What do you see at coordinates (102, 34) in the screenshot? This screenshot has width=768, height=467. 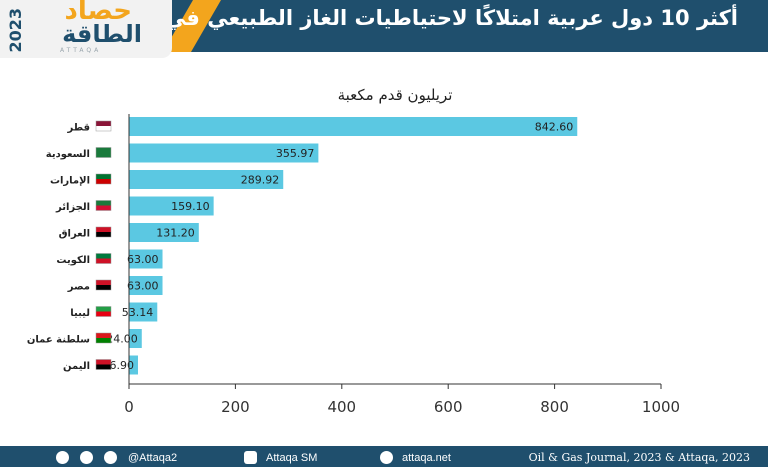 I see `logo-line2: الطاقة` at bounding box center [102, 34].